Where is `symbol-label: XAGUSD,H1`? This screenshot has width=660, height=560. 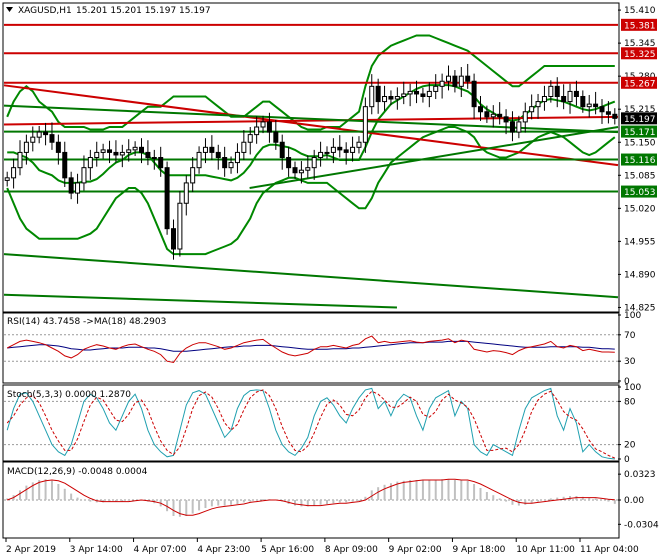
symbol-label: XAGUSD,H1 is located at coordinates (45, 11).